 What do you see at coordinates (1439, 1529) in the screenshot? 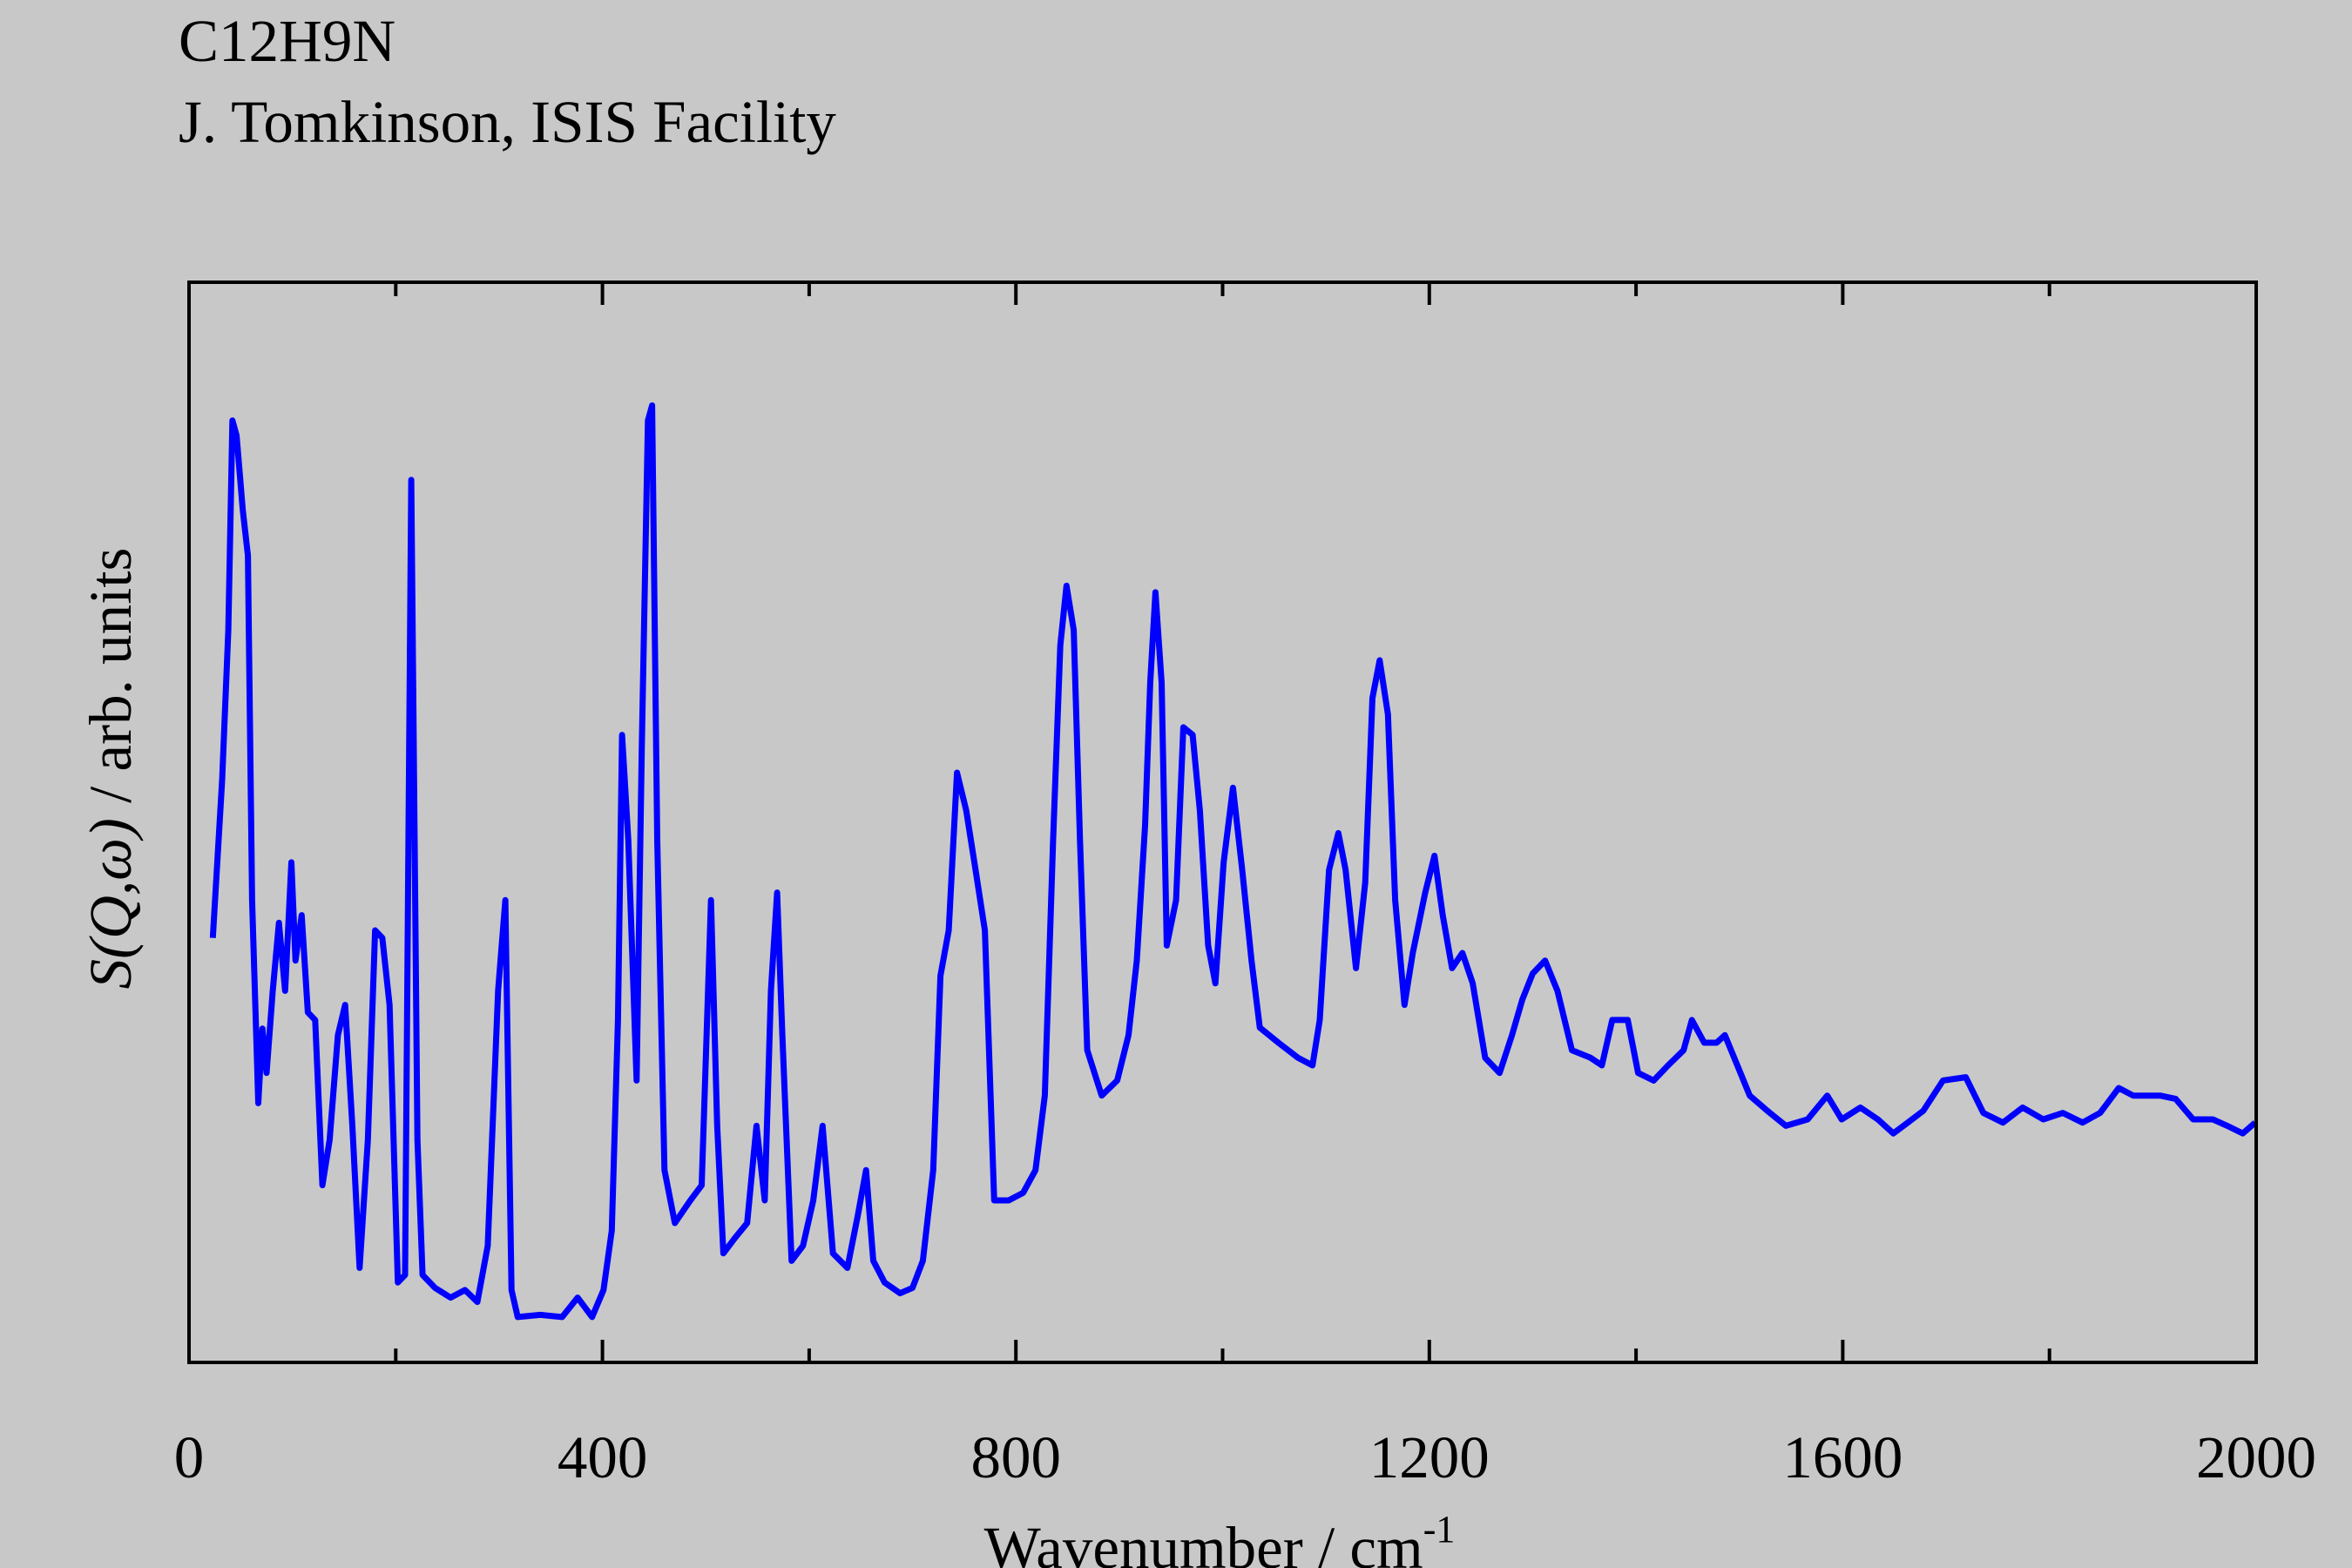
I see `x-axis-label-superscript: -1` at bounding box center [1439, 1529].